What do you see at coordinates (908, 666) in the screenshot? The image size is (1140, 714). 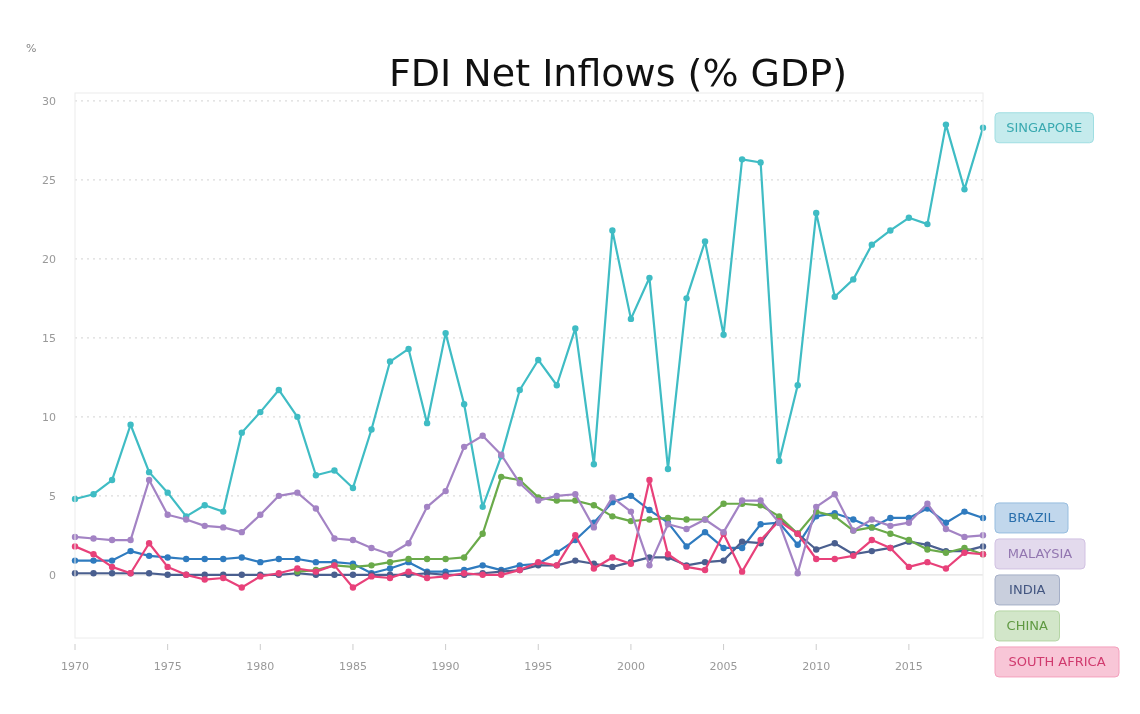 I see `x-tick-label: 2015` at bounding box center [908, 666].